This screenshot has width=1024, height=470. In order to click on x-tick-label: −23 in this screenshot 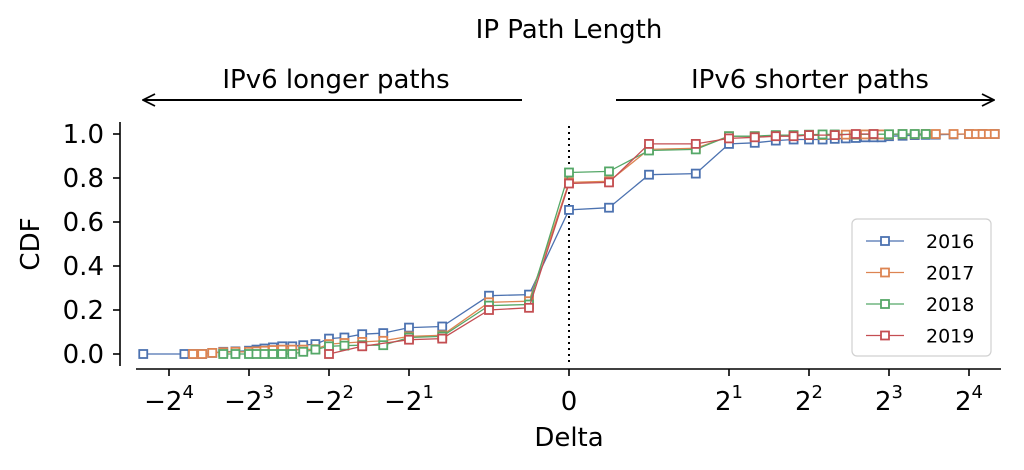, I will do `click(249, 399)`.